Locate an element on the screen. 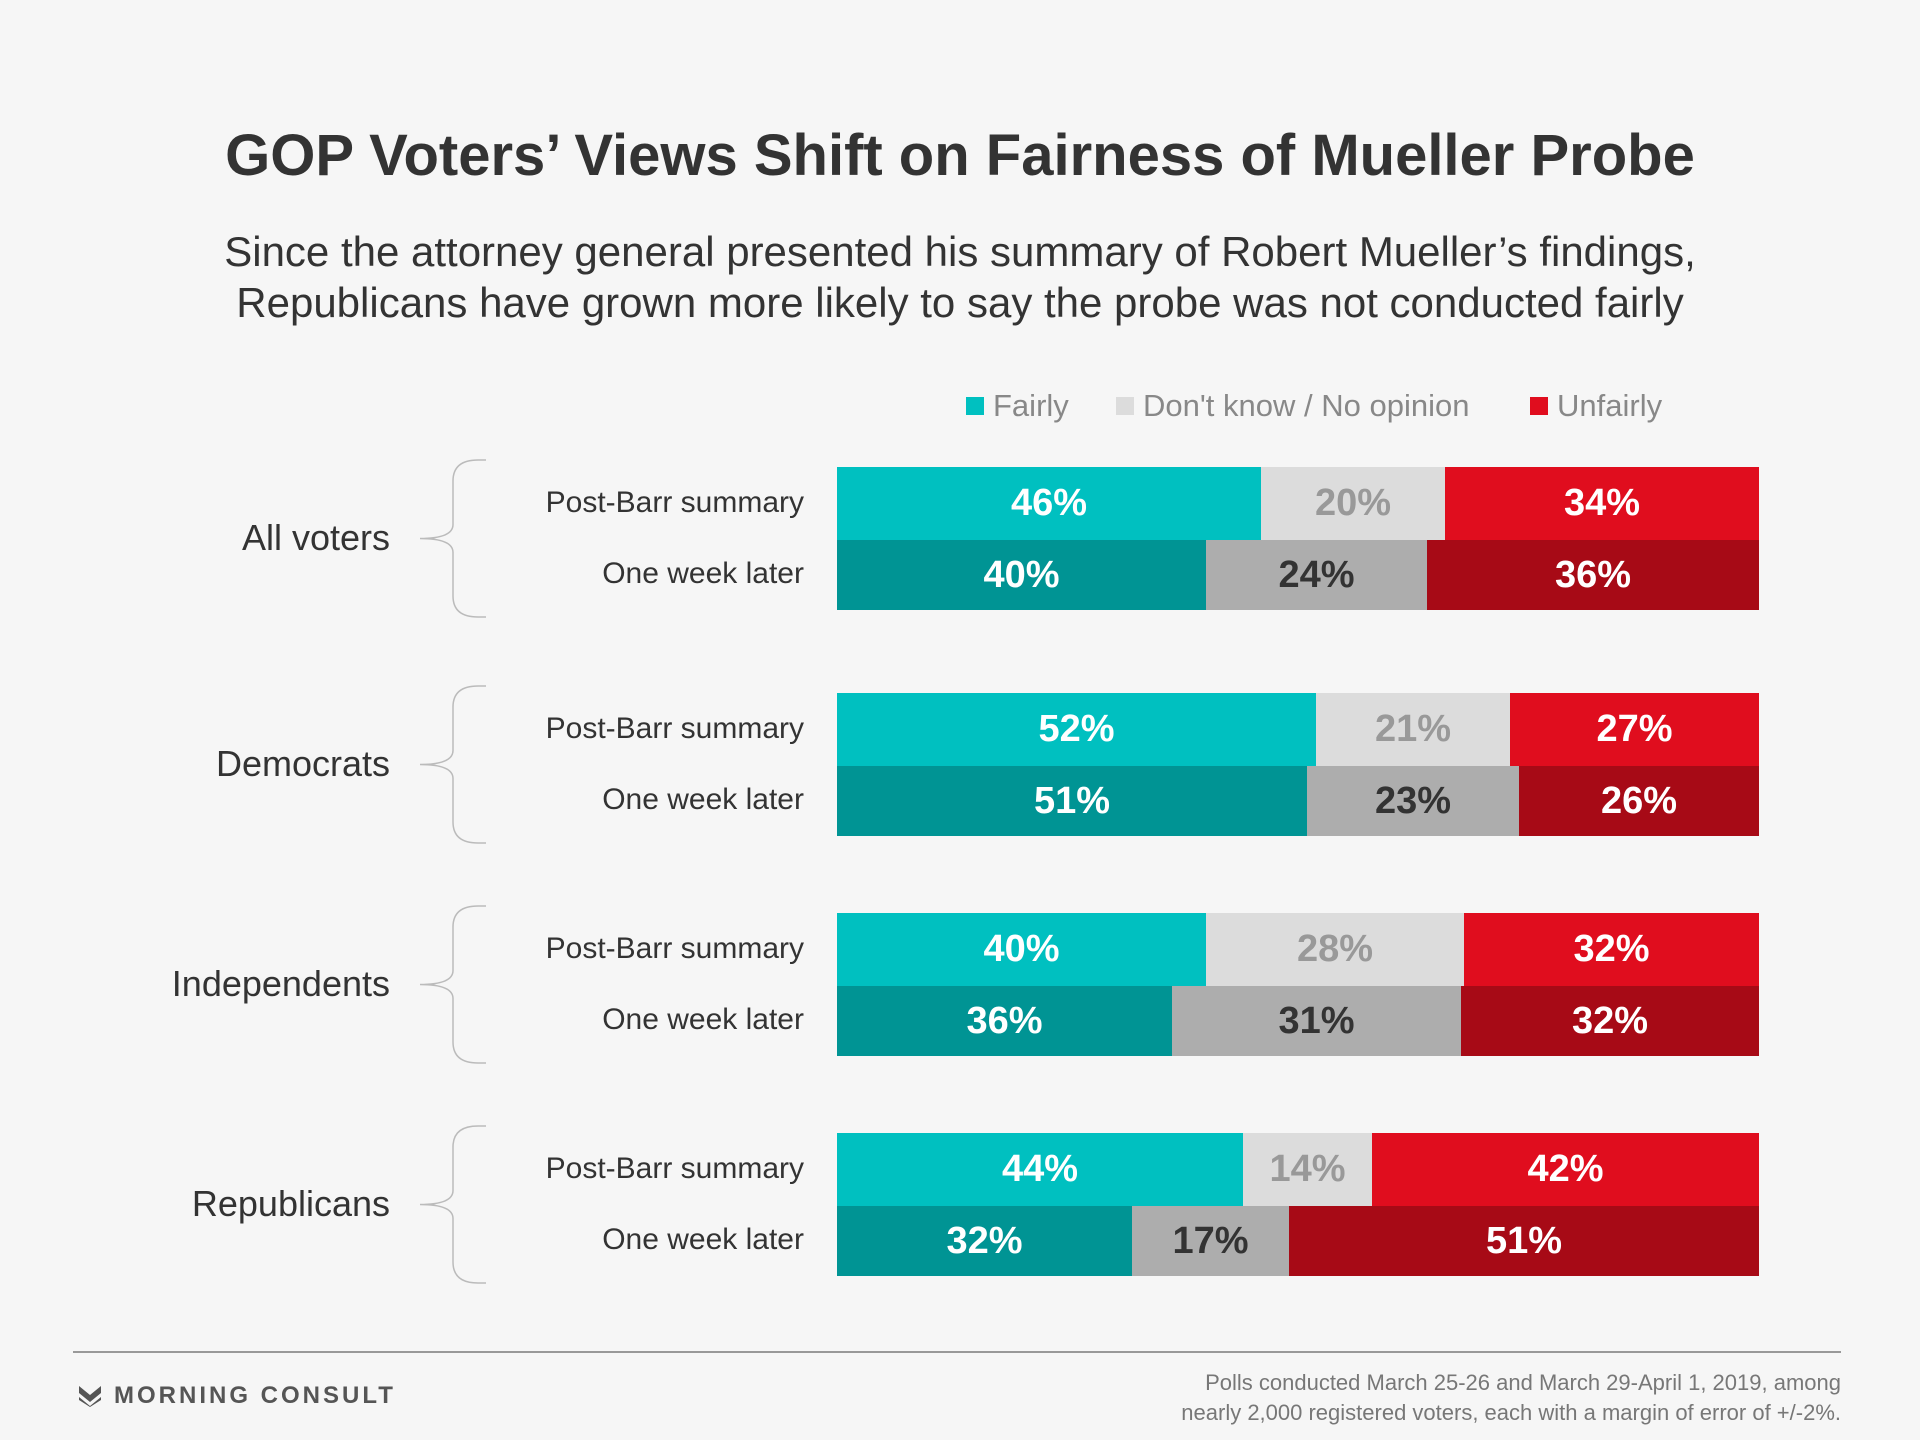 The image size is (1920, 1440). legend-label-dont-know: Don't know / No opinion is located at coordinates (1306, 405).